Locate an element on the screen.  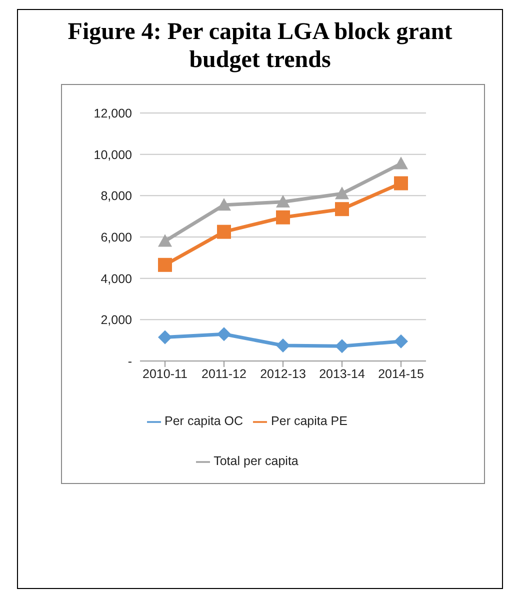
y-tick-label: 12,000 is located at coordinates (113, 113).